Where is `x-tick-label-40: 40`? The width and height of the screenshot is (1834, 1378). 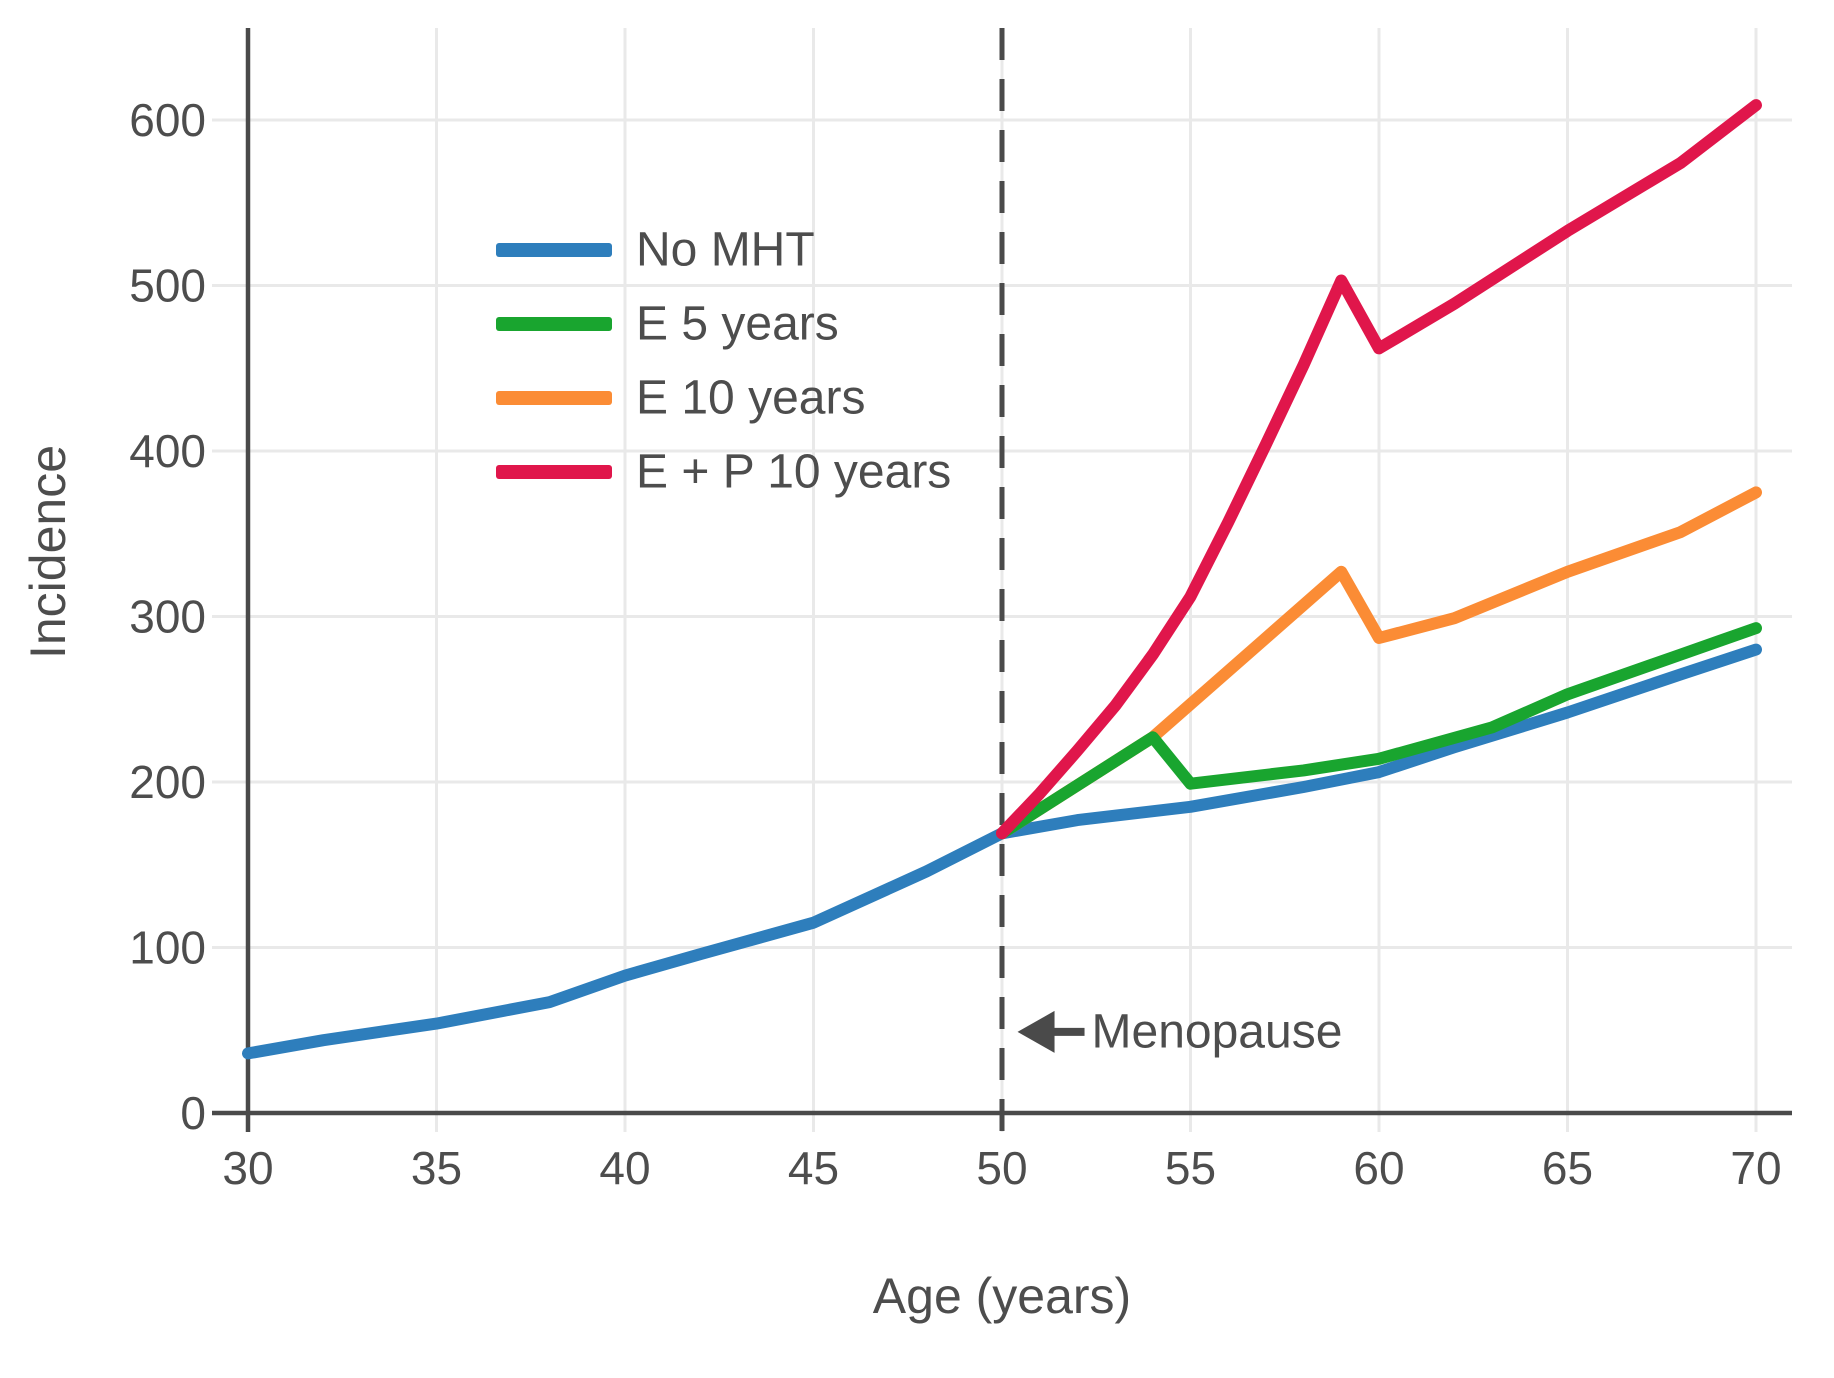 x-tick-label-40: 40 is located at coordinates (624, 1168).